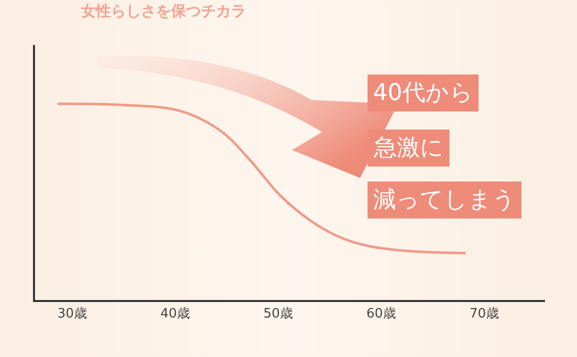 Image resolution: width=577 pixels, height=357 pixels. Describe the element at coordinates (175, 314) in the screenshot. I see `x-tick-label: 40歳` at that location.